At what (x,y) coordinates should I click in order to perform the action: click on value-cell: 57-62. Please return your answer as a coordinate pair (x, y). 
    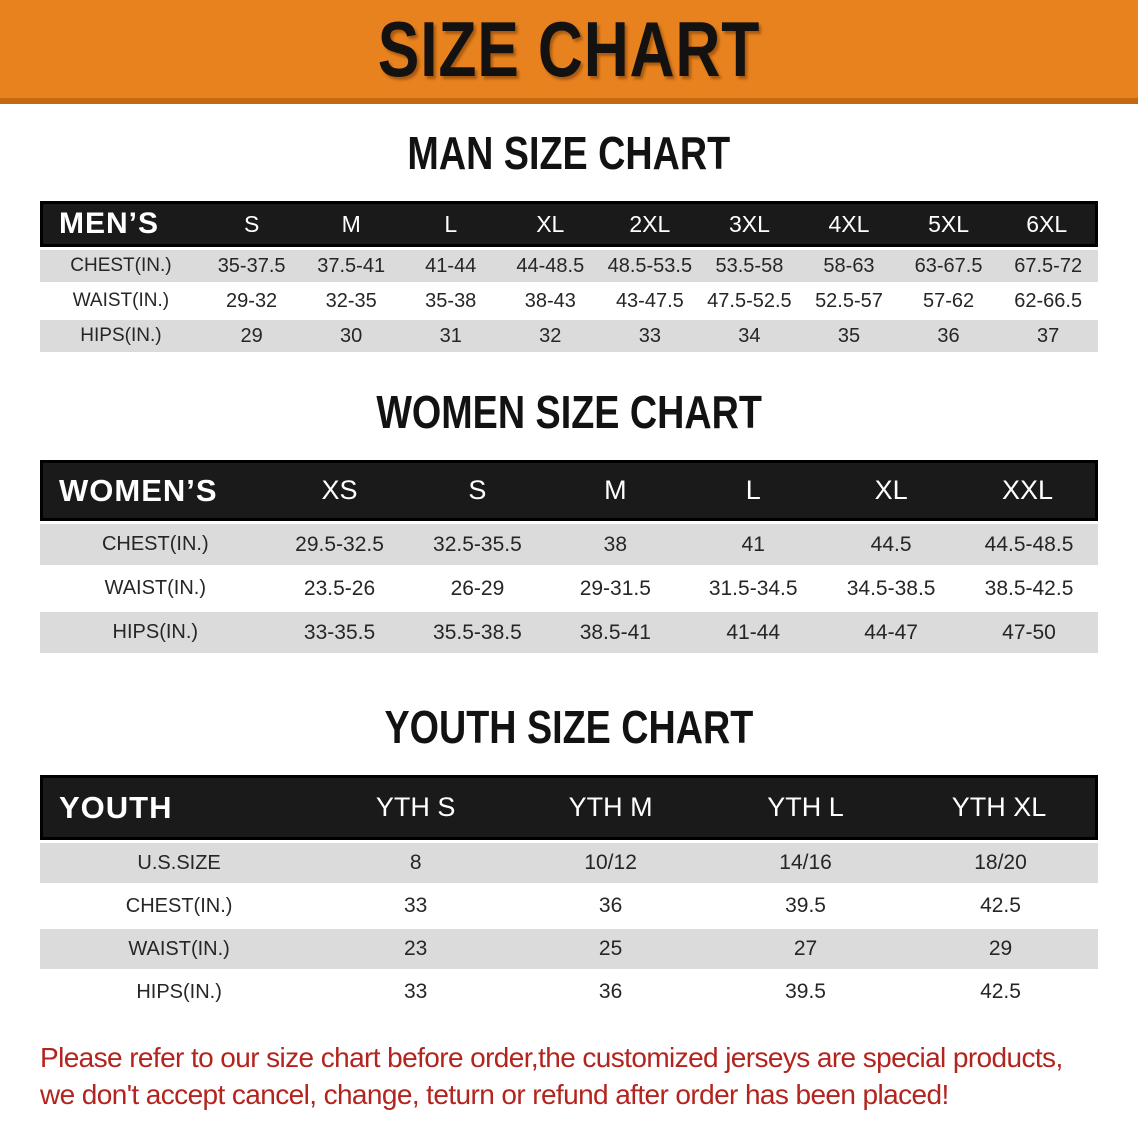
    Looking at the image, I should click on (948, 301).